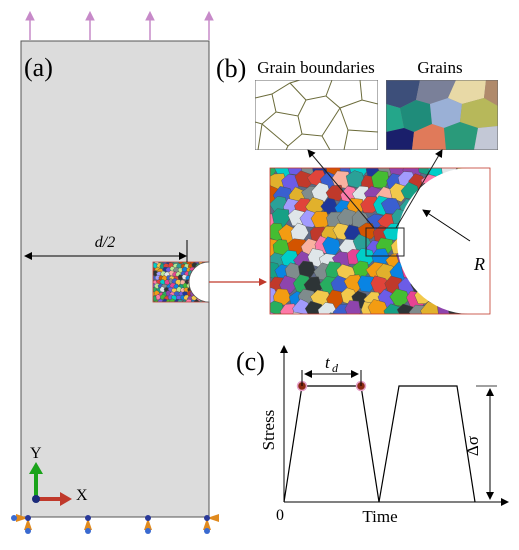  I want to click on radius-arrow, so click(446, 225).